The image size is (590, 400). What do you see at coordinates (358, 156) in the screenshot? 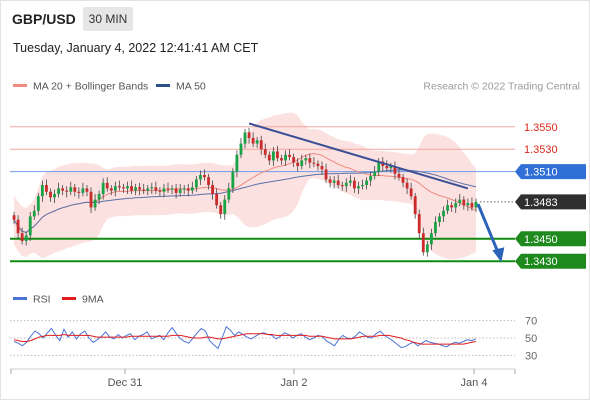
I see `resistance-trendline` at bounding box center [358, 156].